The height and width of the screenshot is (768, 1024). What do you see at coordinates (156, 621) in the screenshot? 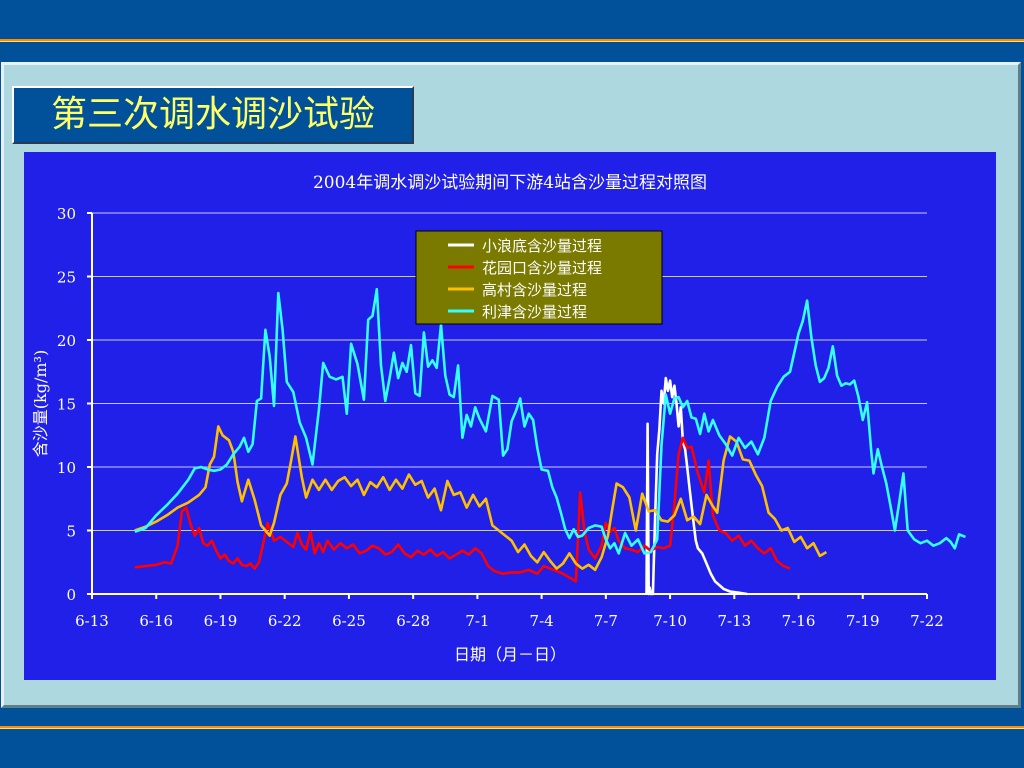
I see `x-tick-label: 6-16` at bounding box center [156, 621].